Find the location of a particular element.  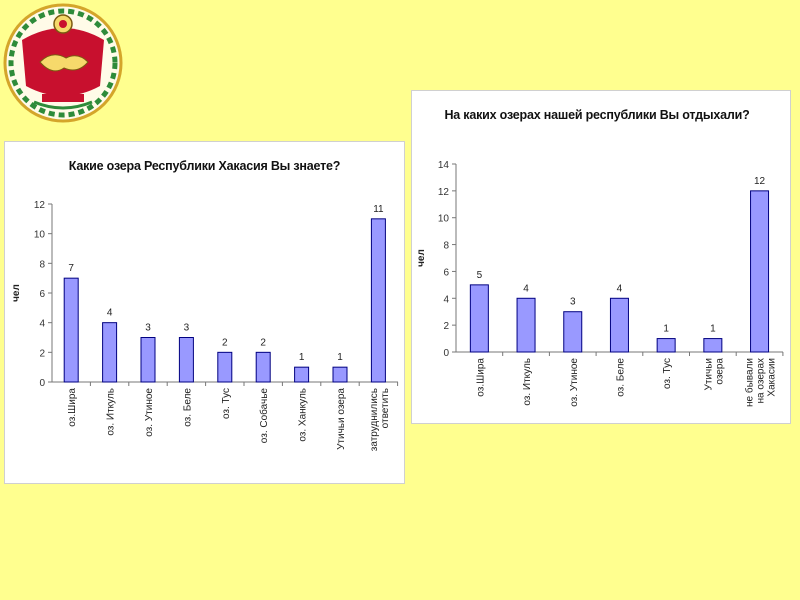

x-tick-label: оз. Собачье is located at coordinates (264, 416).